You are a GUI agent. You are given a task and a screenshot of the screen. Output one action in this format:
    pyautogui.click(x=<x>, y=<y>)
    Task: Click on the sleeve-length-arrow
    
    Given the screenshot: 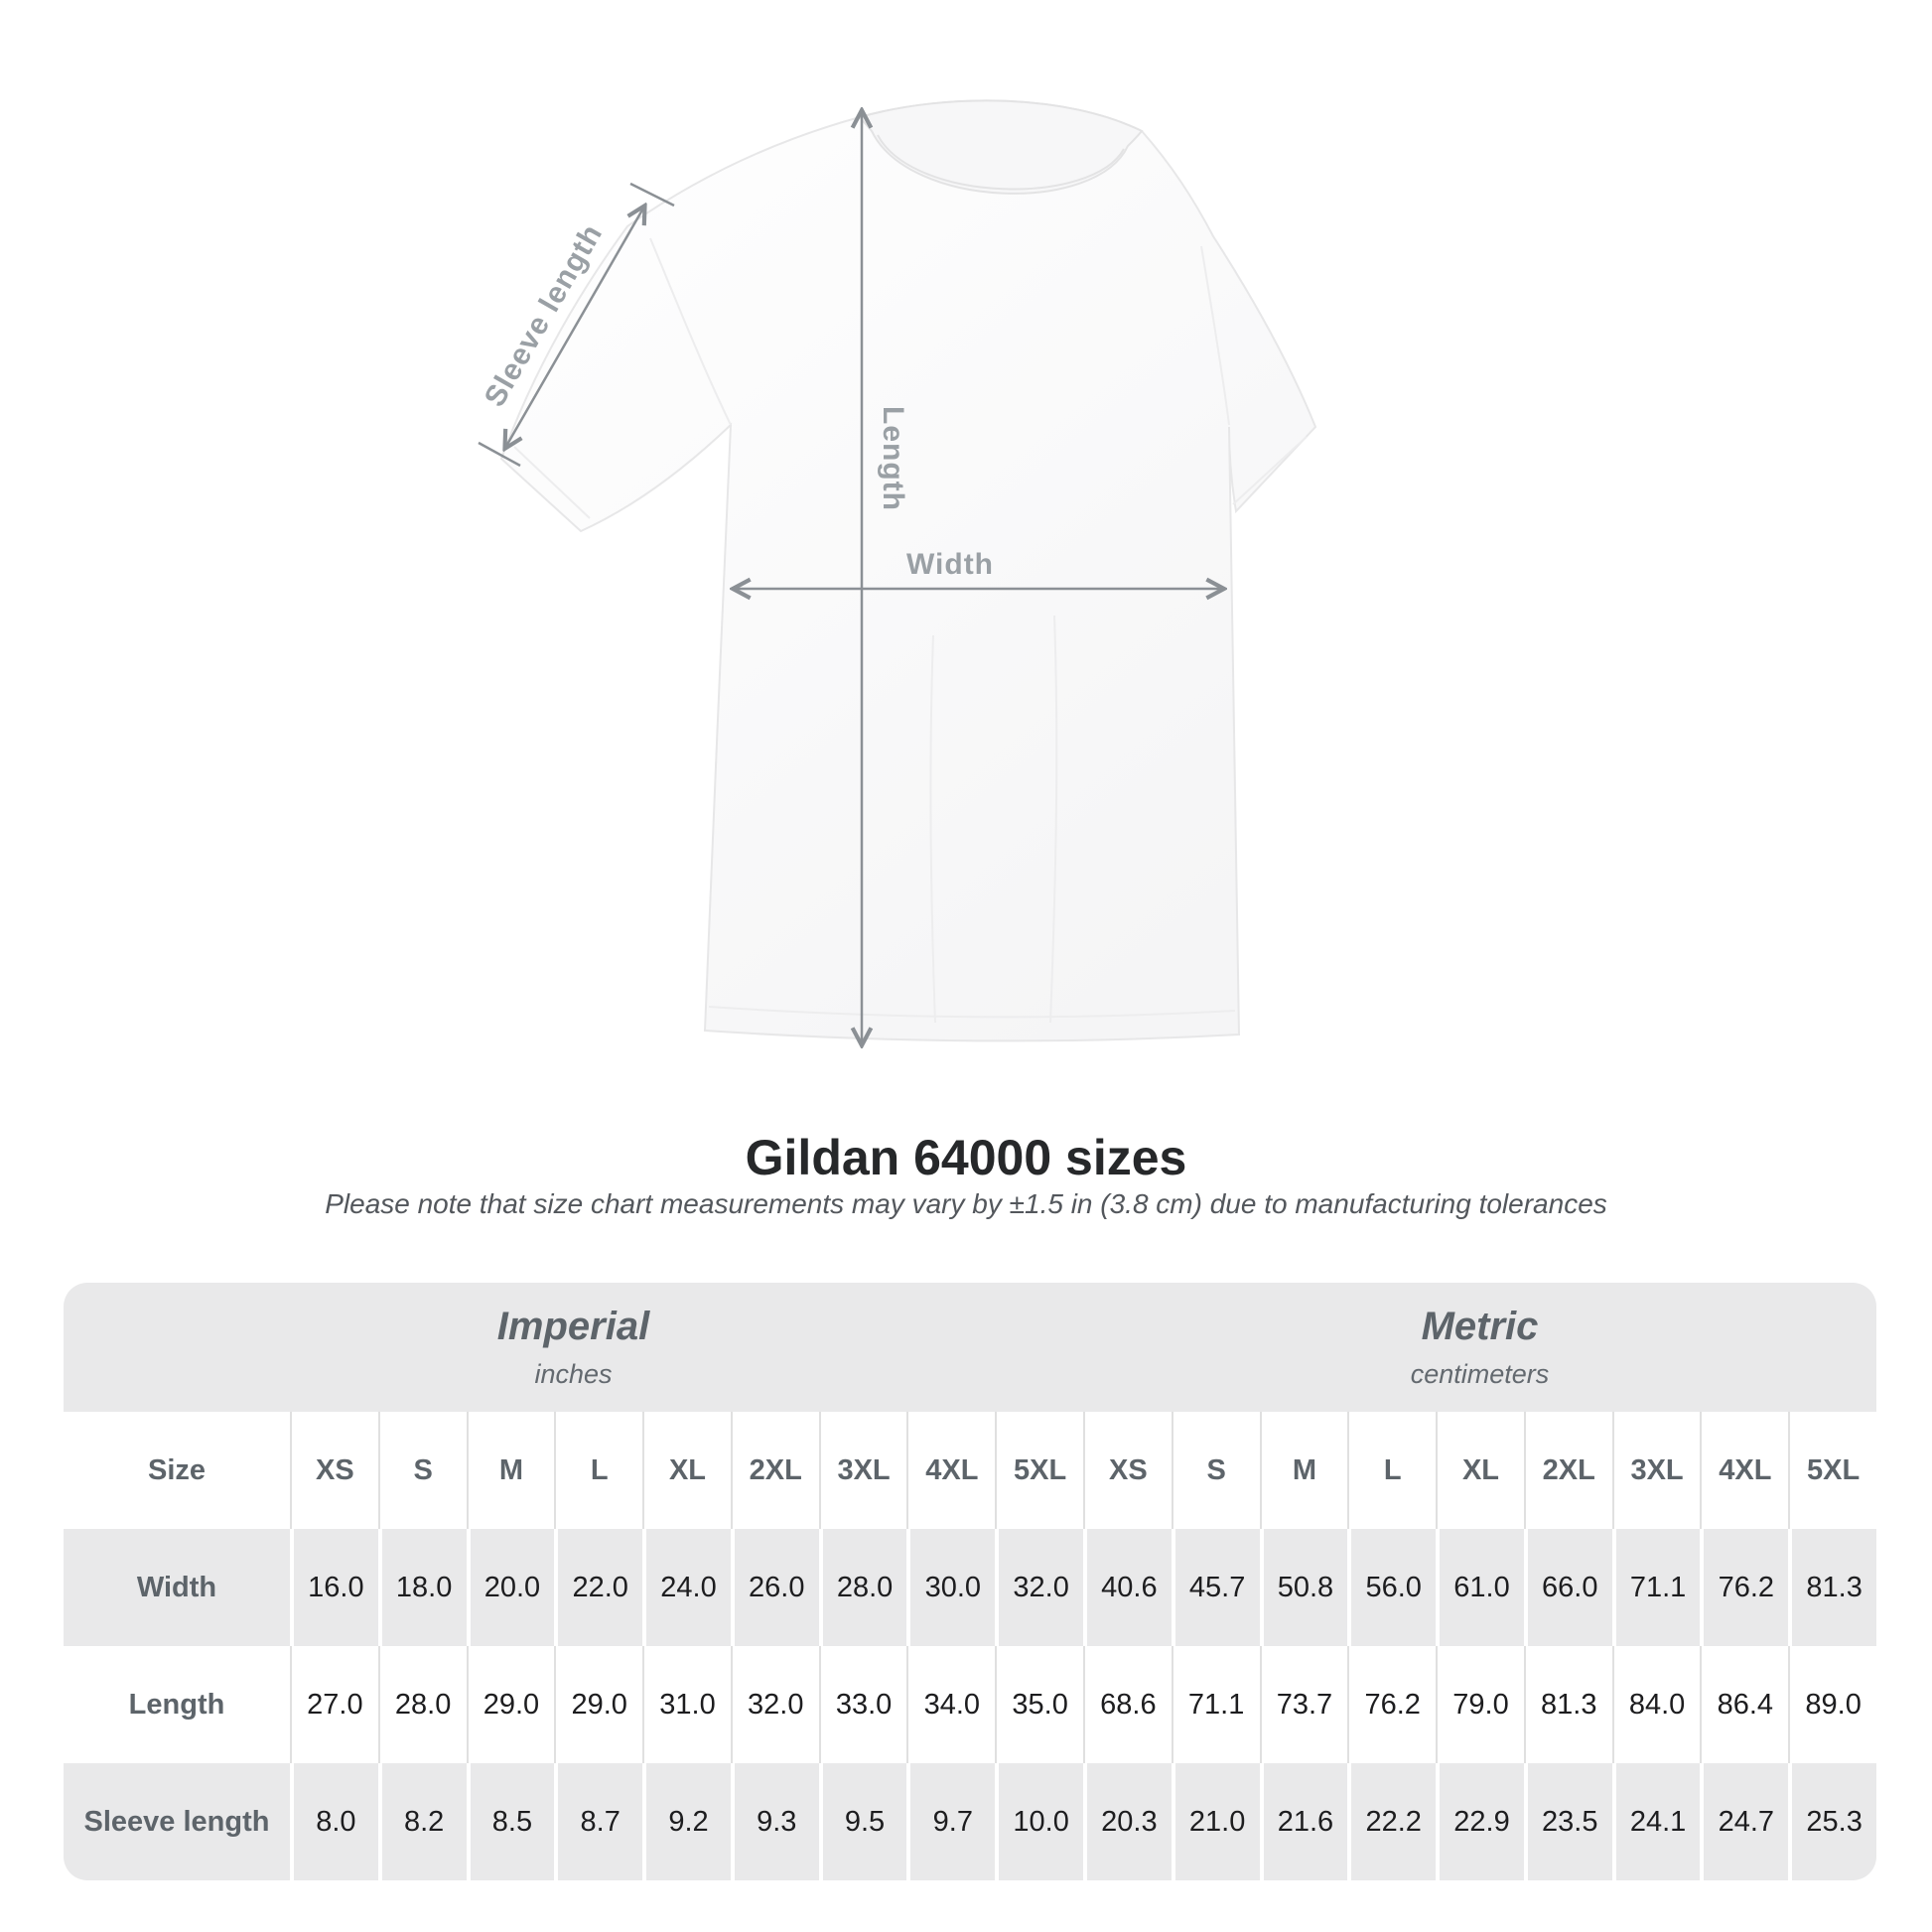 What is the action you would take?
    pyautogui.click(x=574, y=328)
    